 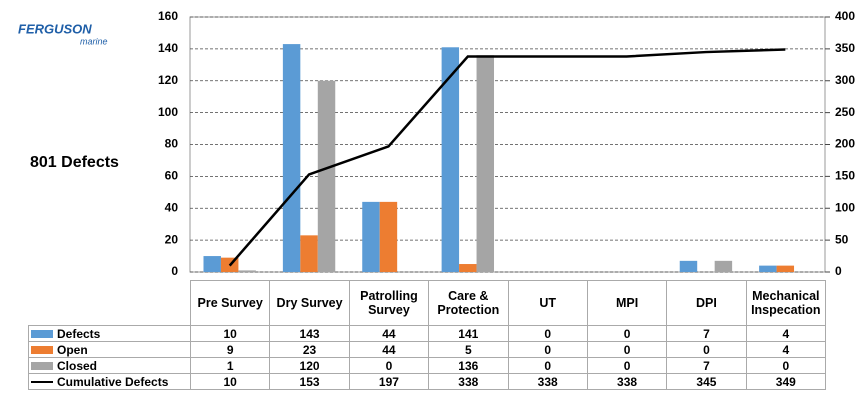 I want to click on y-tick-label: 140, so click(x=168, y=48).